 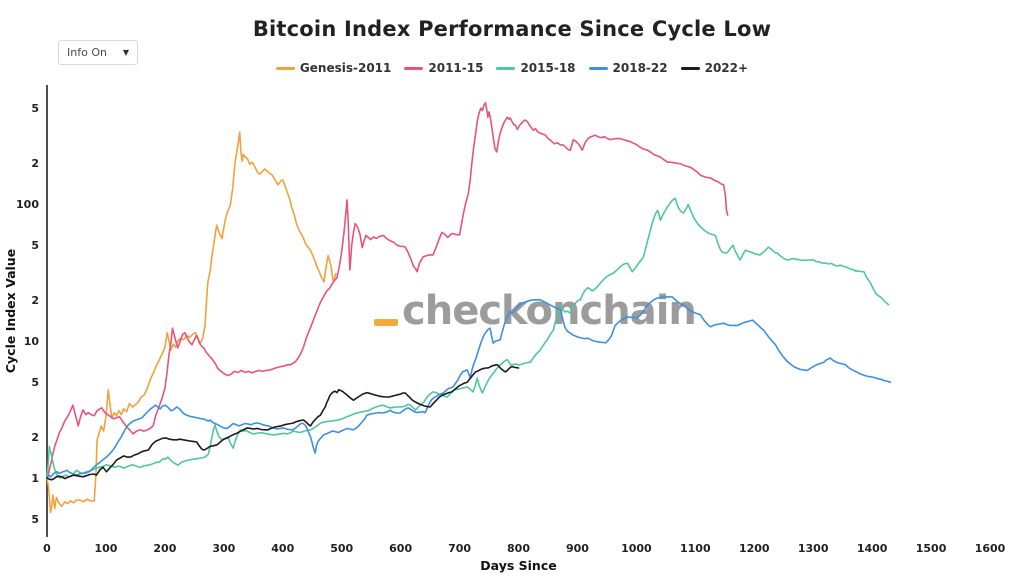 I want to click on legend-item-2022-: 2022+, so click(x=714, y=68).